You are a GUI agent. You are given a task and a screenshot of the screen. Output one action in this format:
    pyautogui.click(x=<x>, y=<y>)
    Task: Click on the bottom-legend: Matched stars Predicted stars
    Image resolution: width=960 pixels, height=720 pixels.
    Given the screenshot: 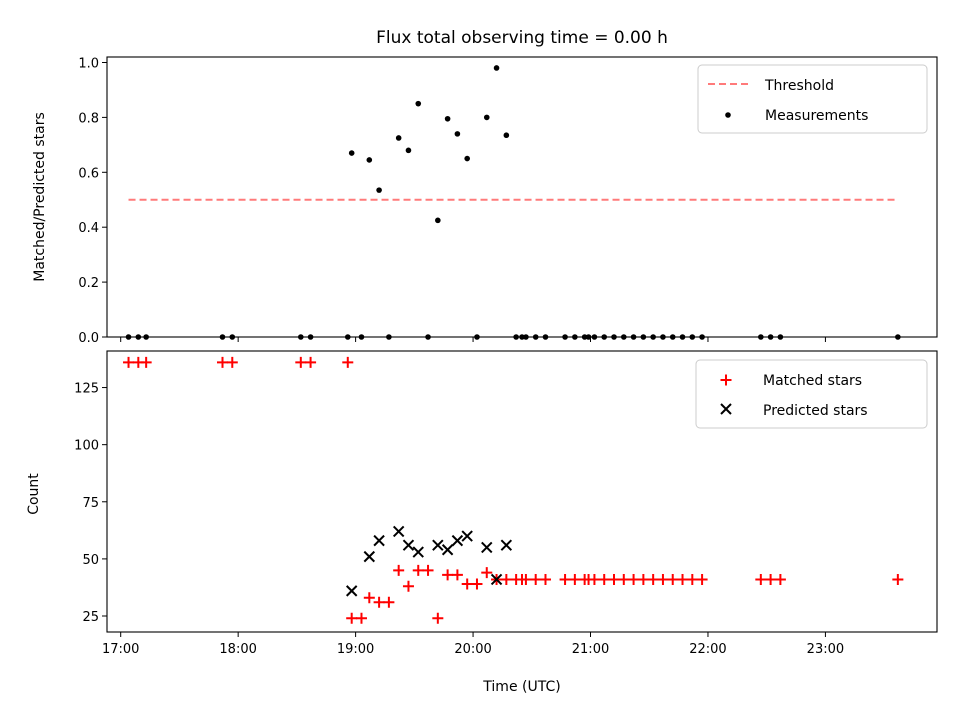 What is the action you would take?
    pyautogui.click(x=811, y=394)
    